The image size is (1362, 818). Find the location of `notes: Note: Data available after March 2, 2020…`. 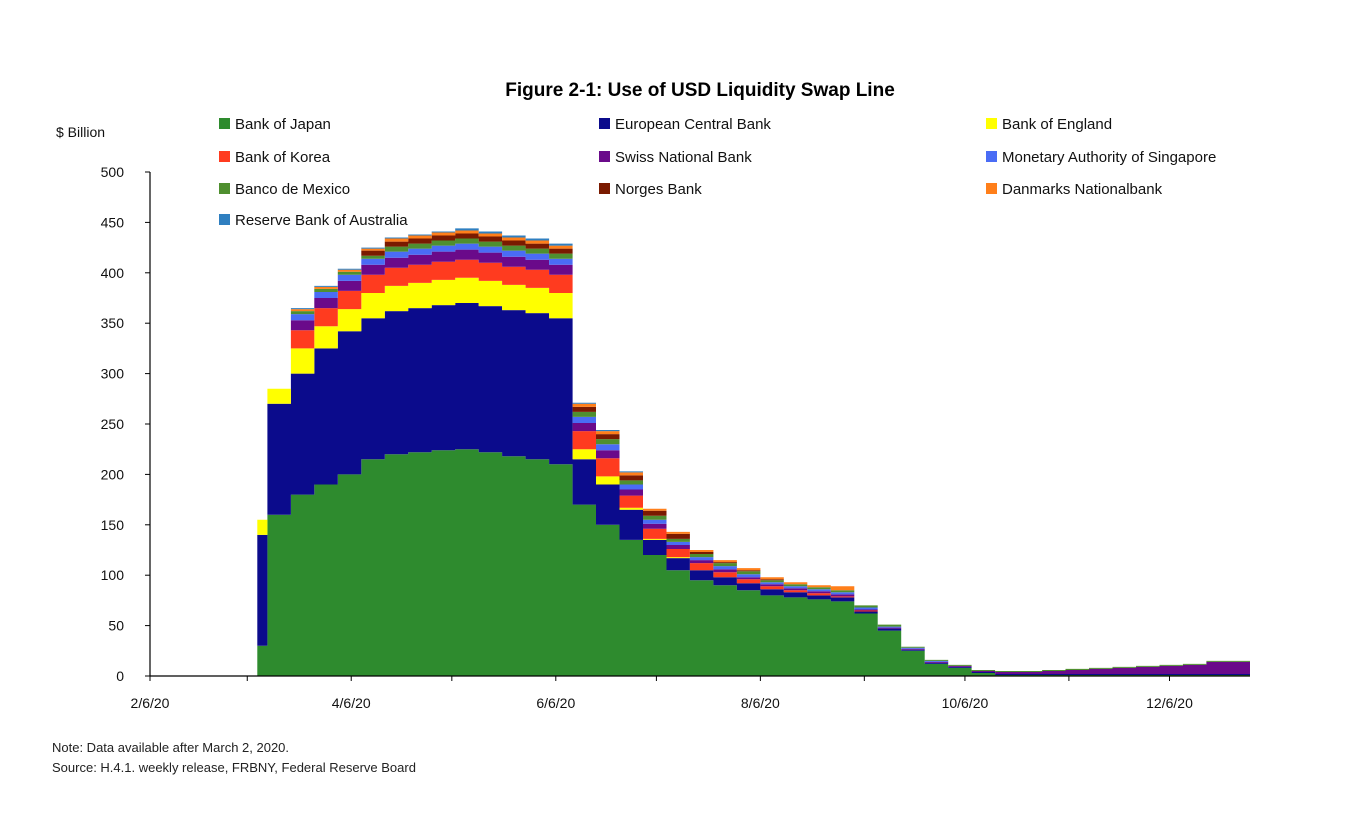

notes: Note: Data available after March 2, 2020… is located at coordinates (234, 758).